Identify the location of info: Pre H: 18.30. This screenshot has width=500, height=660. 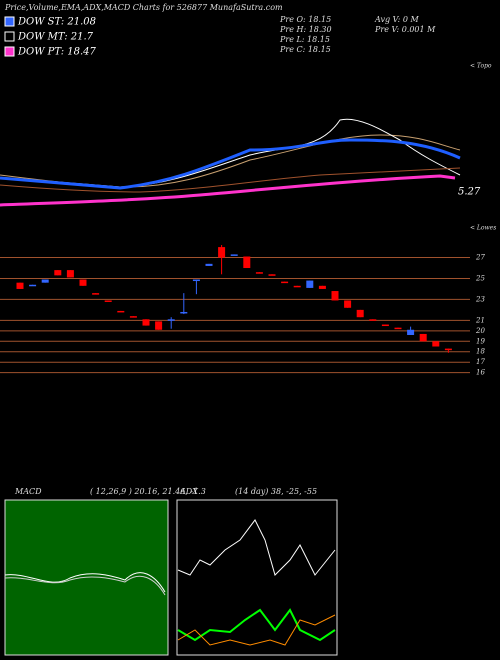
(305, 29).